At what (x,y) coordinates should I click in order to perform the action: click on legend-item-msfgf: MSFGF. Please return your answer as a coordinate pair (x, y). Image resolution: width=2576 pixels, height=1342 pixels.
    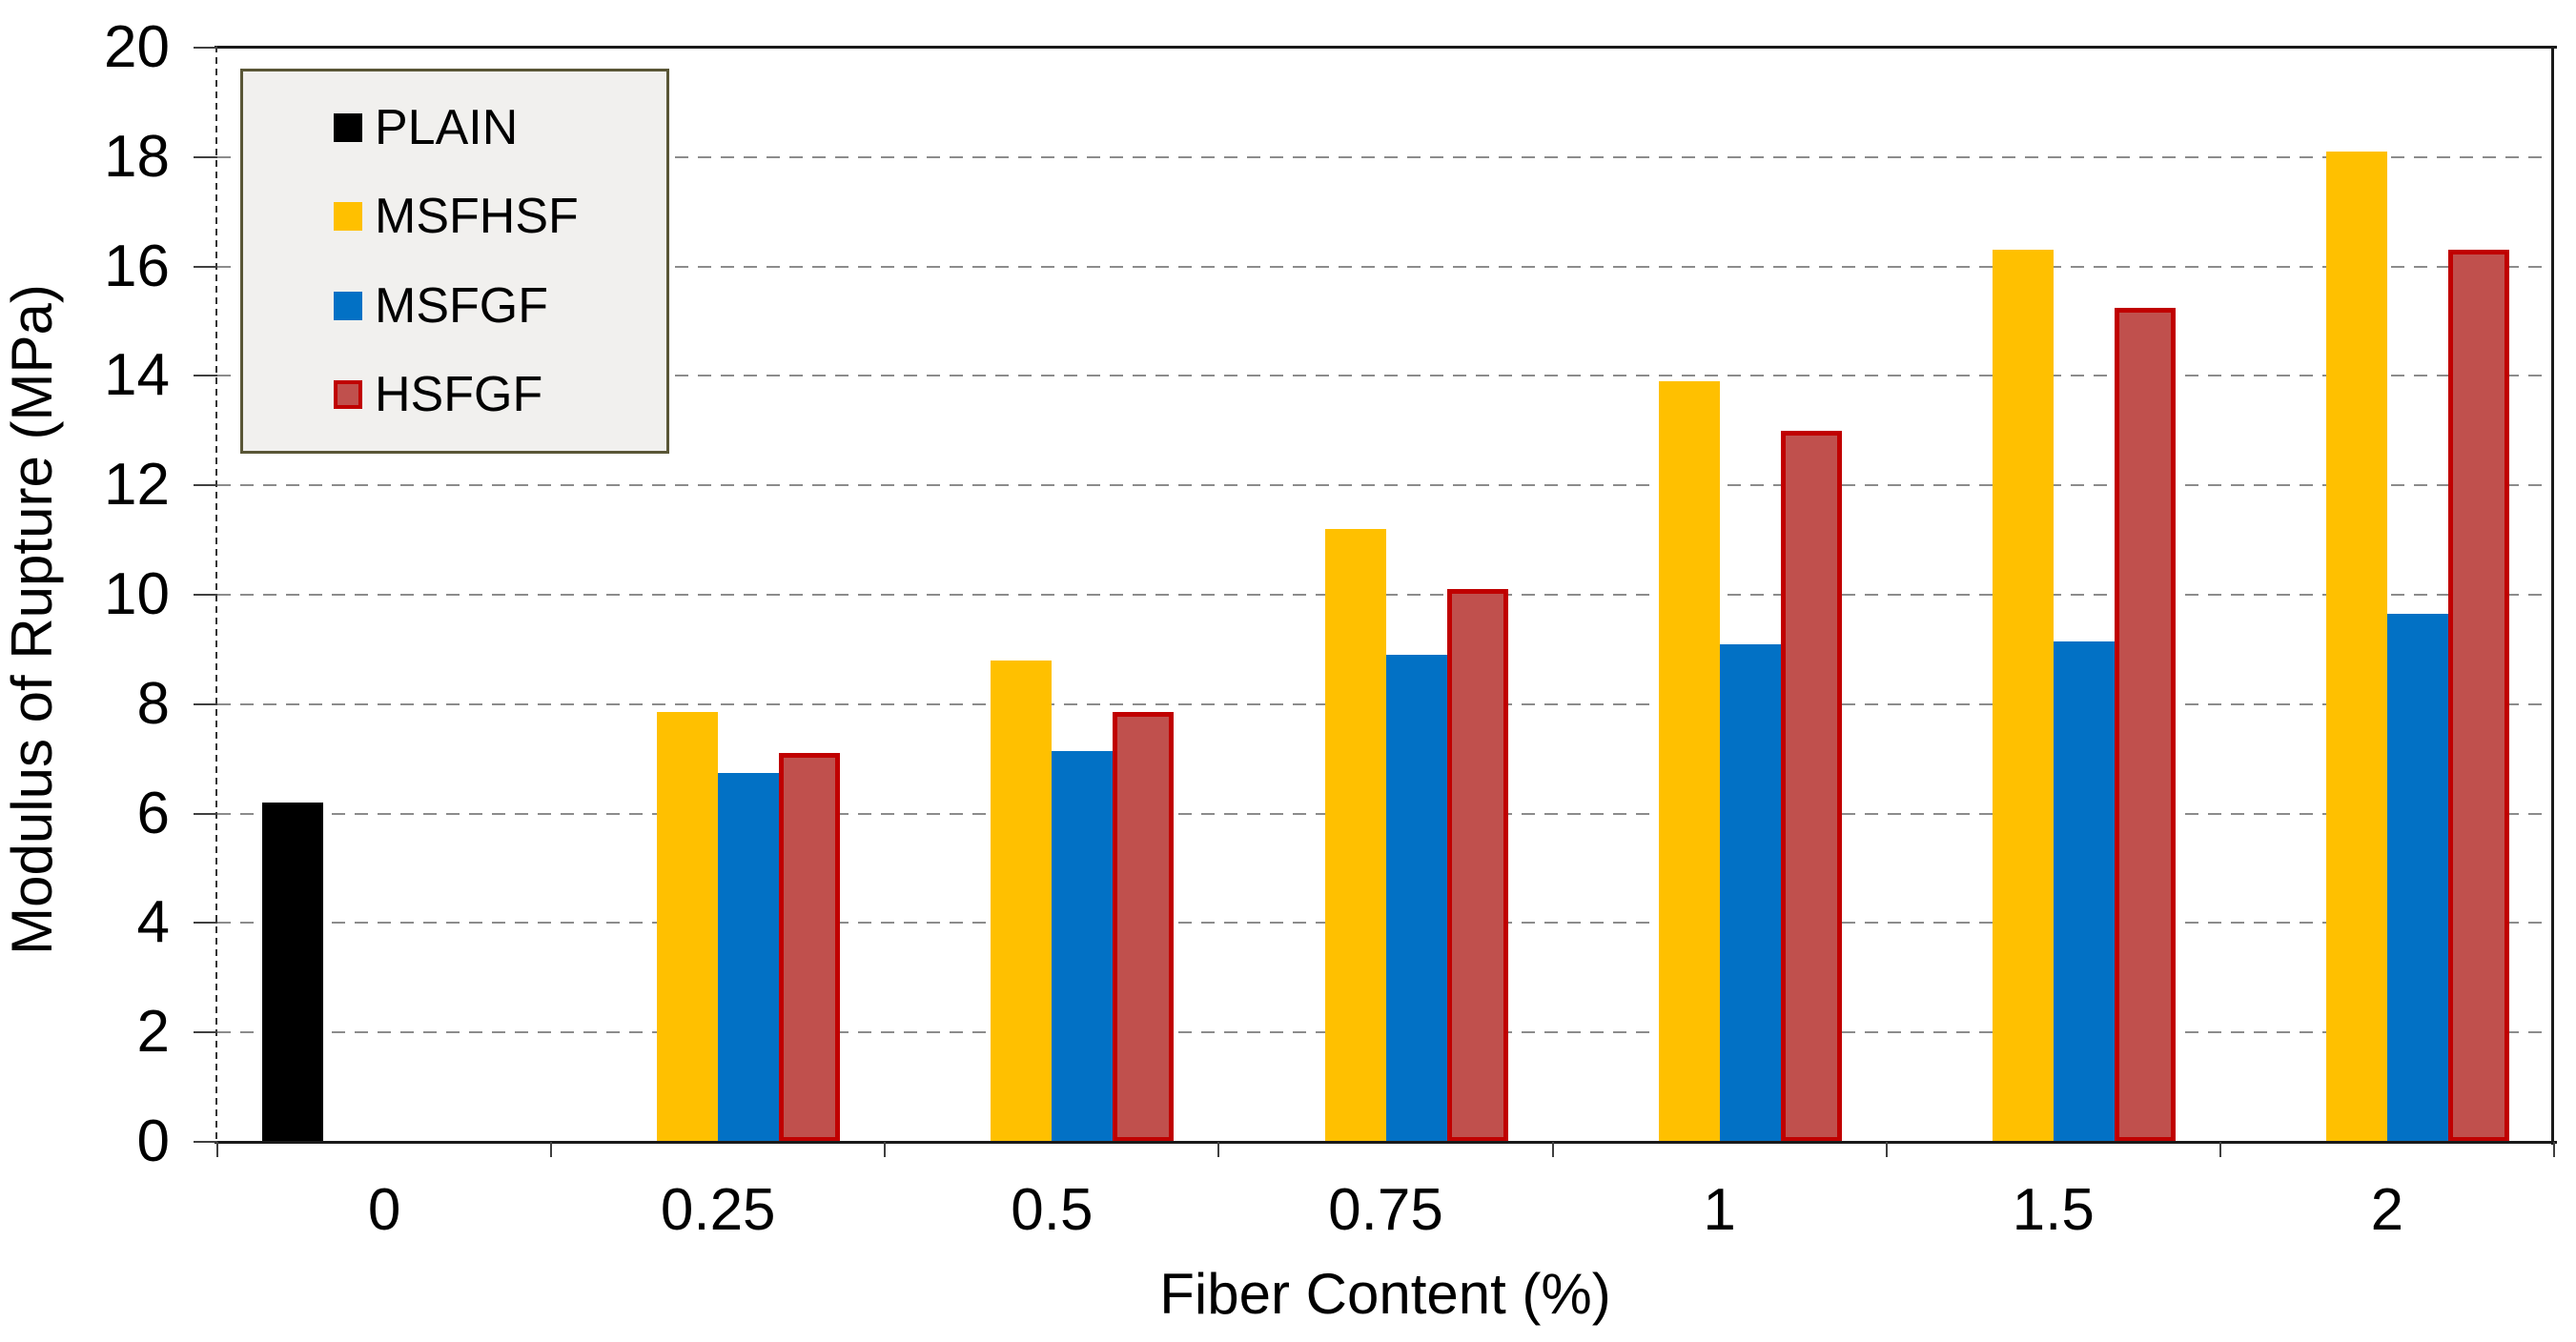
    Looking at the image, I should click on (496, 306).